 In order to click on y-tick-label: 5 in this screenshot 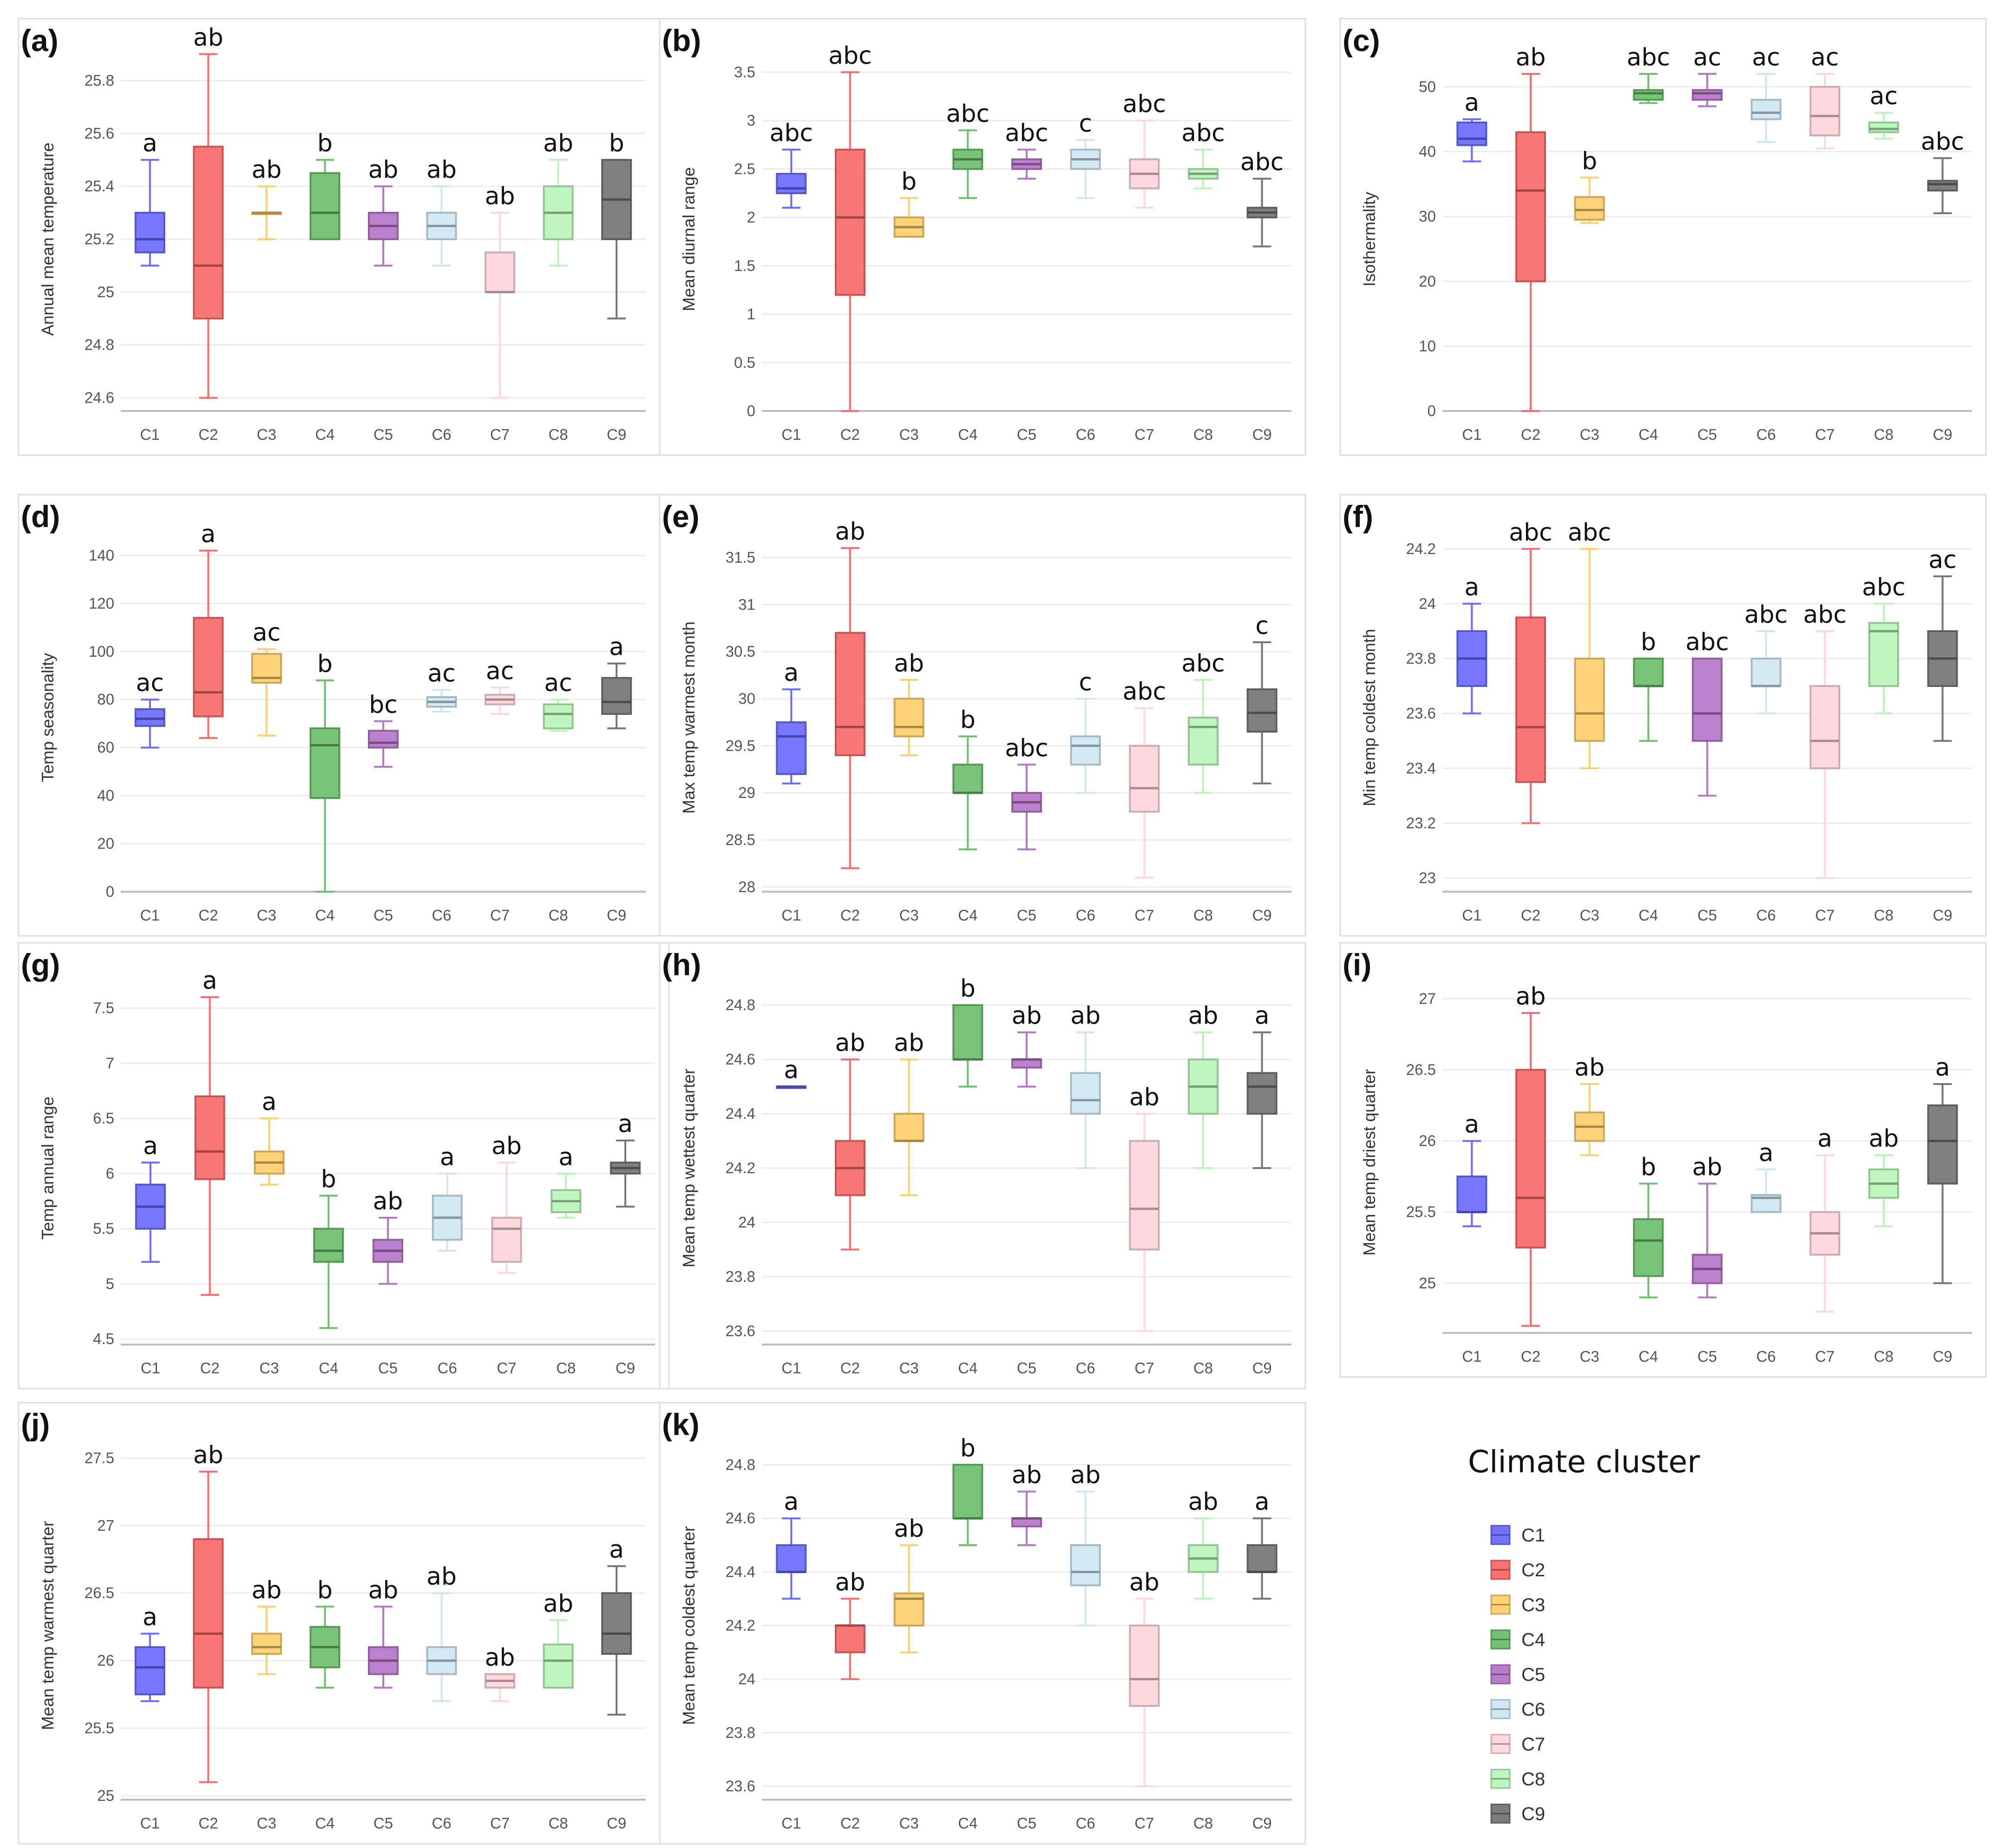, I will do `click(110, 1283)`.